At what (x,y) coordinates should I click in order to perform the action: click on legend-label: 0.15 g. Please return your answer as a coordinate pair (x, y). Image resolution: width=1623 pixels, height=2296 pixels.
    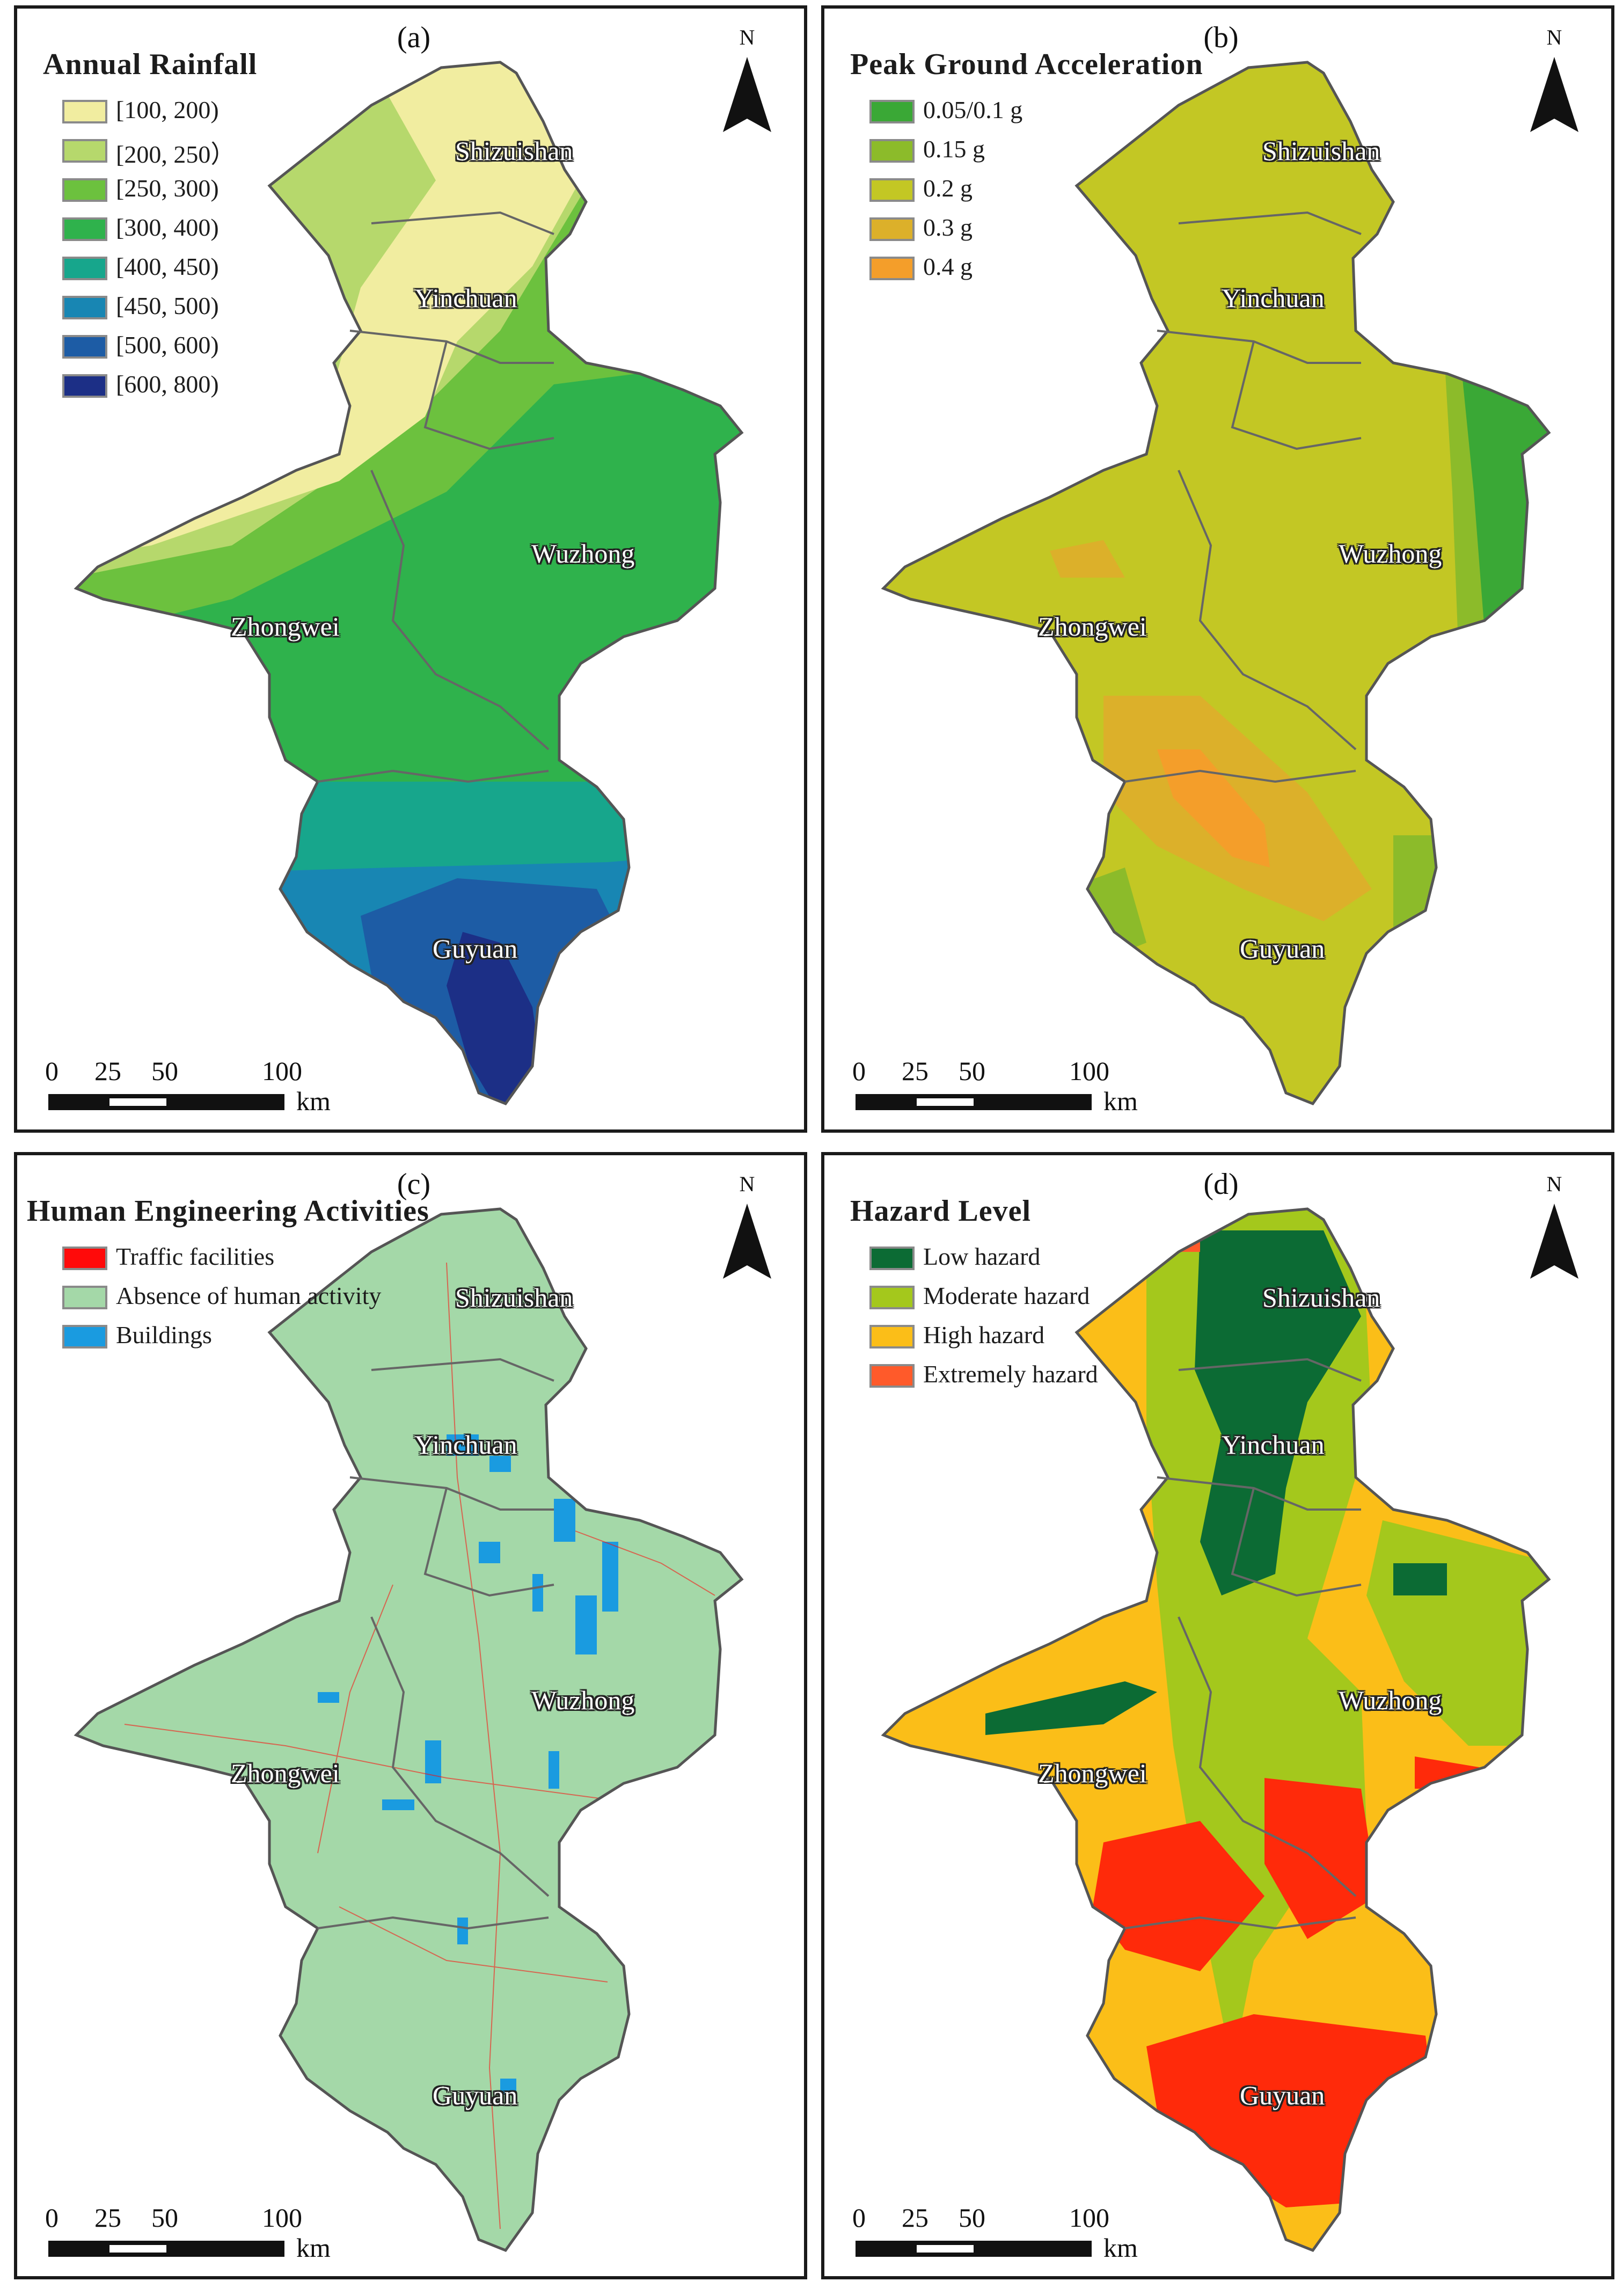
    Looking at the image, I should click on (954, 149).